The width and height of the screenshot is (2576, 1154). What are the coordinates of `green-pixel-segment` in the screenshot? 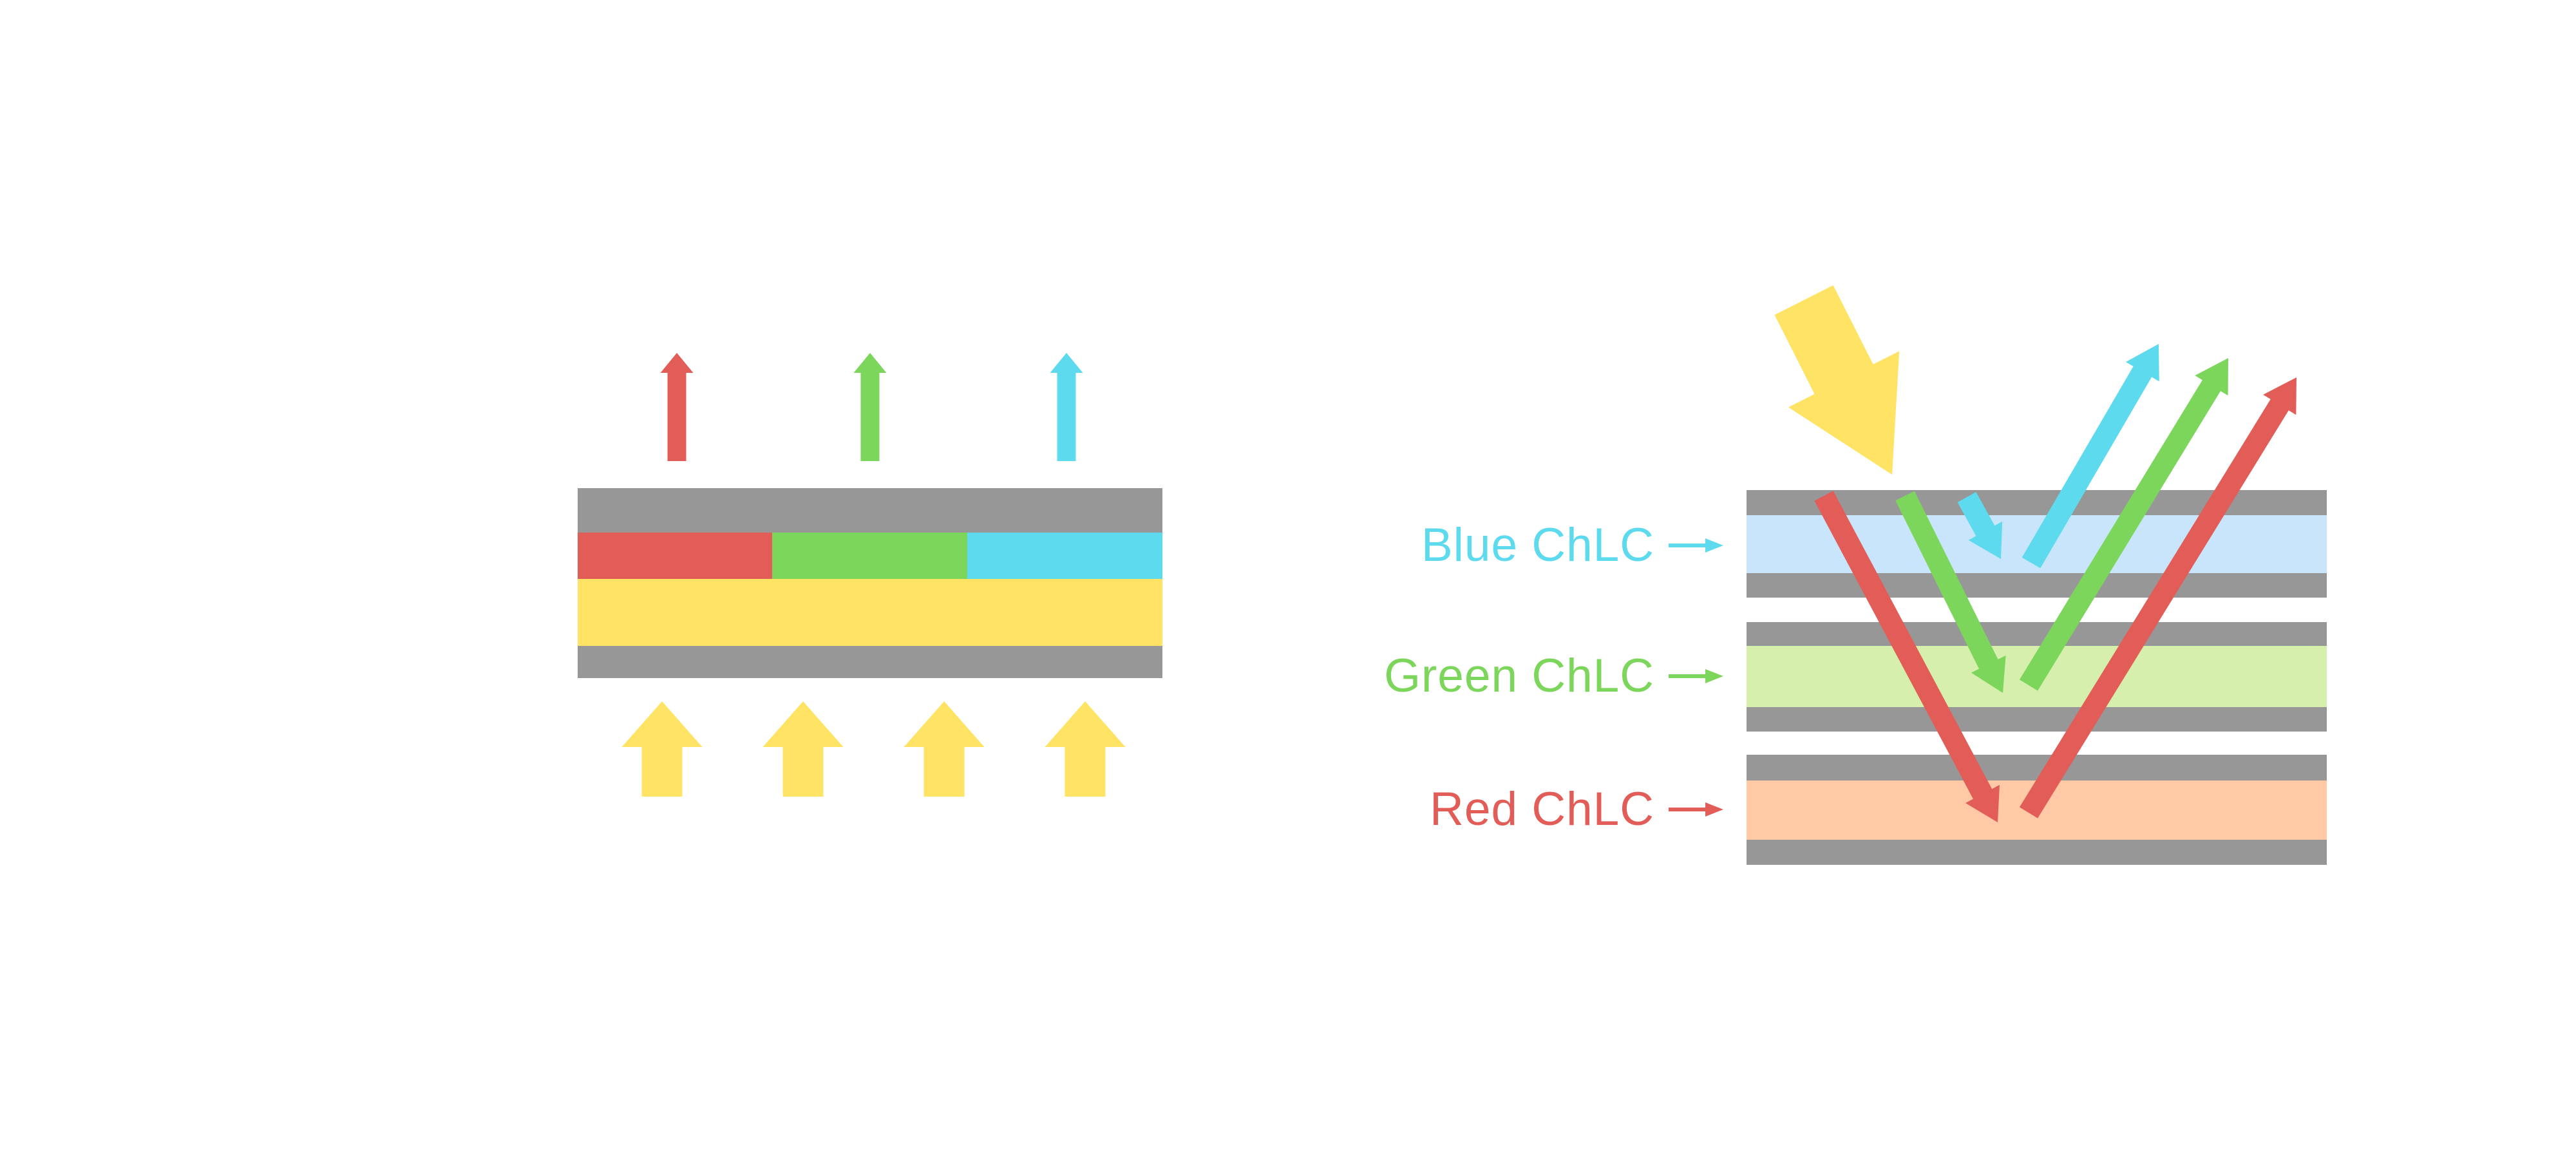 It's located at (870, 556).